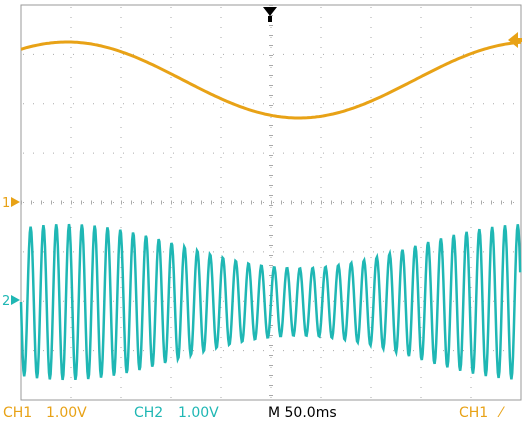 This screenshot has height=424, width=522. What do you see at coordinates (66, 413) in the screenshot?
I see `ch1-scale: 1.00V` at bounding box center [66, 413].